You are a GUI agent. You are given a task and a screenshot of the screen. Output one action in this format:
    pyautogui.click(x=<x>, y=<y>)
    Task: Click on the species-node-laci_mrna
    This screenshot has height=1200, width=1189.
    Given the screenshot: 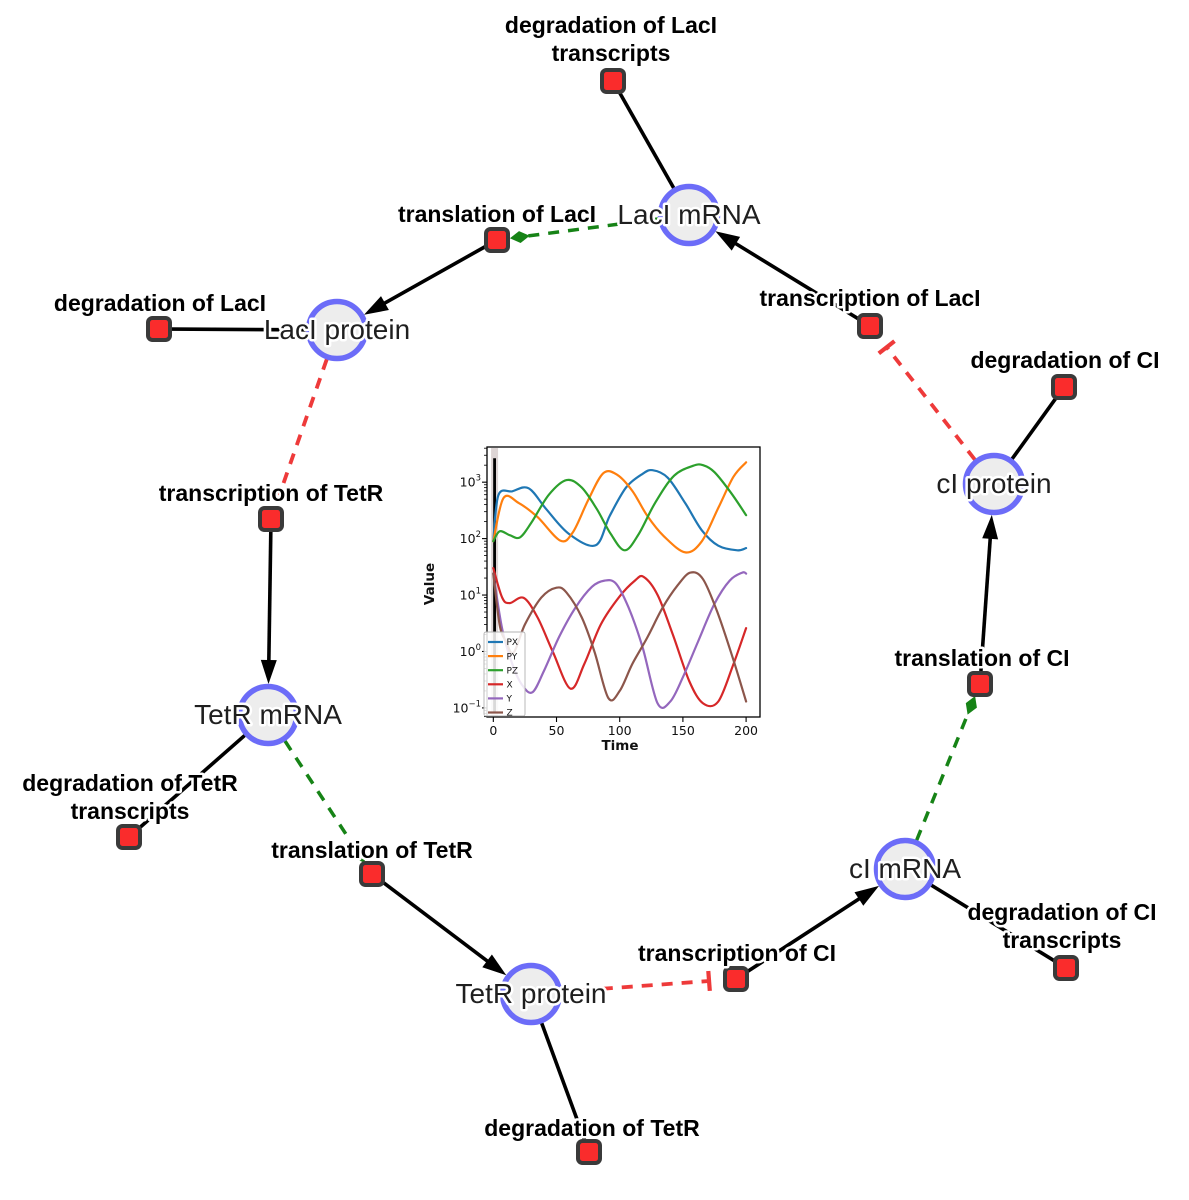 What is the action you would take?
    pyautogui.click(x=689, y=215)
    